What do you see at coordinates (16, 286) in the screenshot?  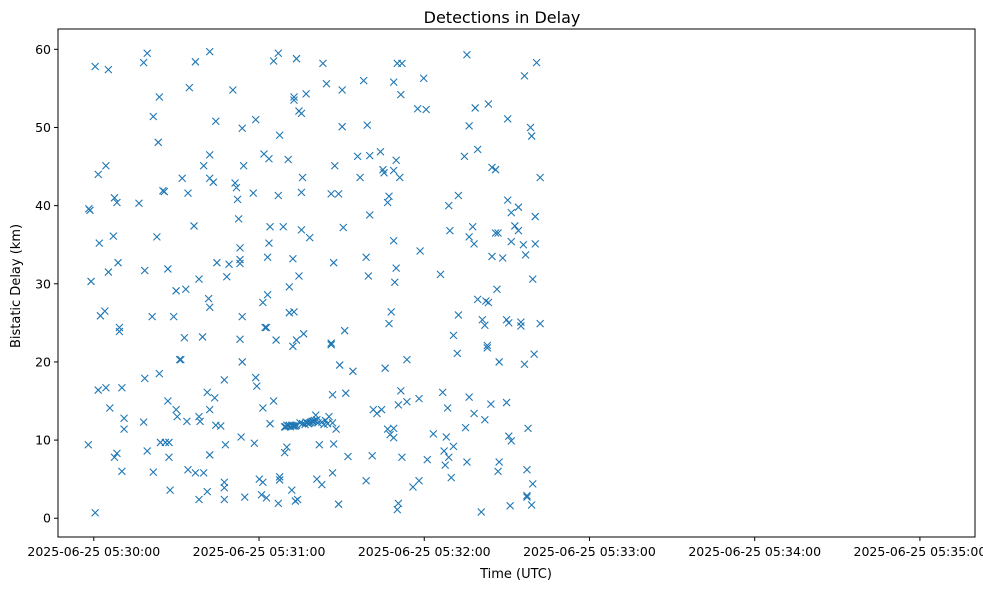 I see `y-axis-label: Bistatic Delay (km)` at bounding box center [16, 286].